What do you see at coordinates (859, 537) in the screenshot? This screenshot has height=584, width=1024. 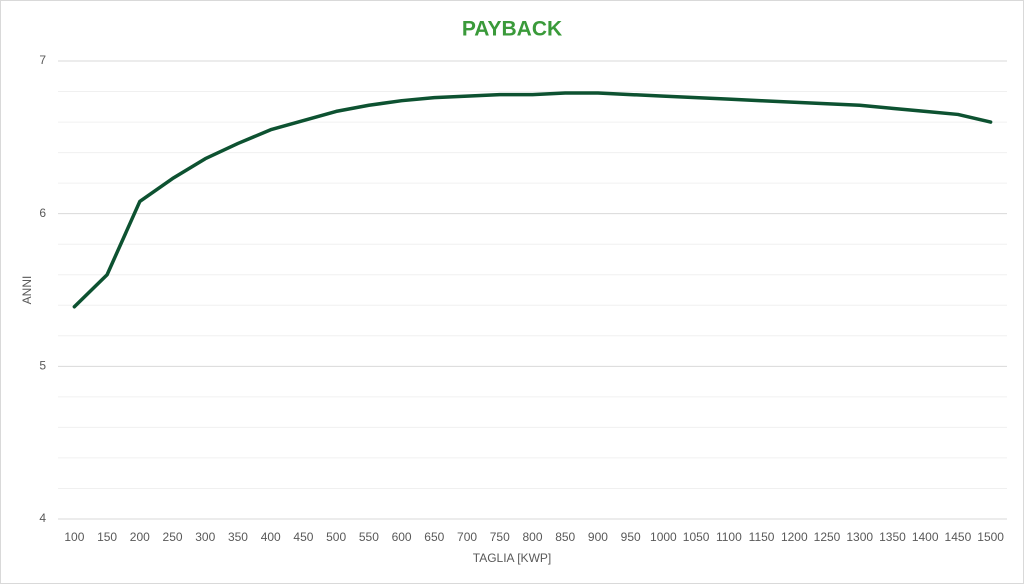 I see `x-tick-label: 1300` at bounding box center [859, 537].